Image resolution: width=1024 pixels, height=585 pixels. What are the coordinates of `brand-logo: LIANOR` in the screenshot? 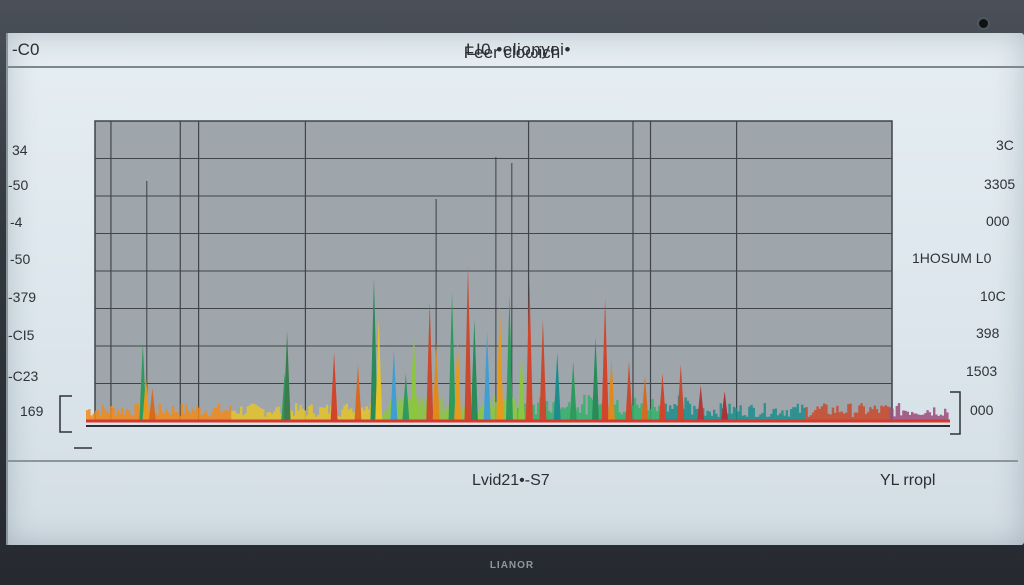 It's located at (512, 565).